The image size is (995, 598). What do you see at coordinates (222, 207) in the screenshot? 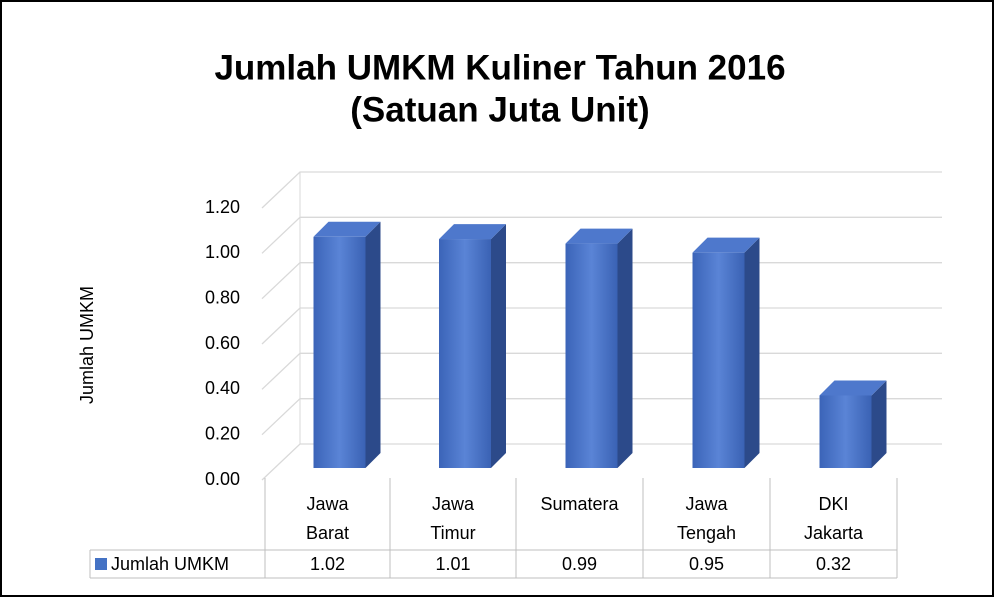
I see `y-tick-label: 1.20` at bounding box center [222, 207].